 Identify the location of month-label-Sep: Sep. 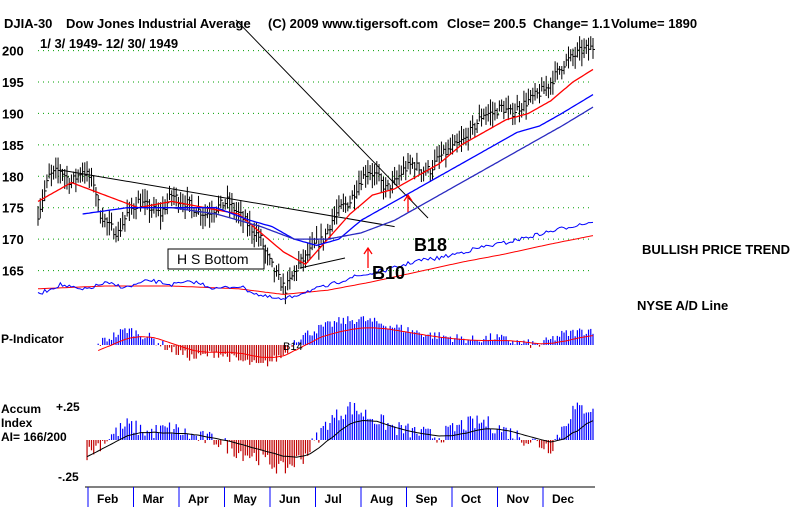
(427, 499).